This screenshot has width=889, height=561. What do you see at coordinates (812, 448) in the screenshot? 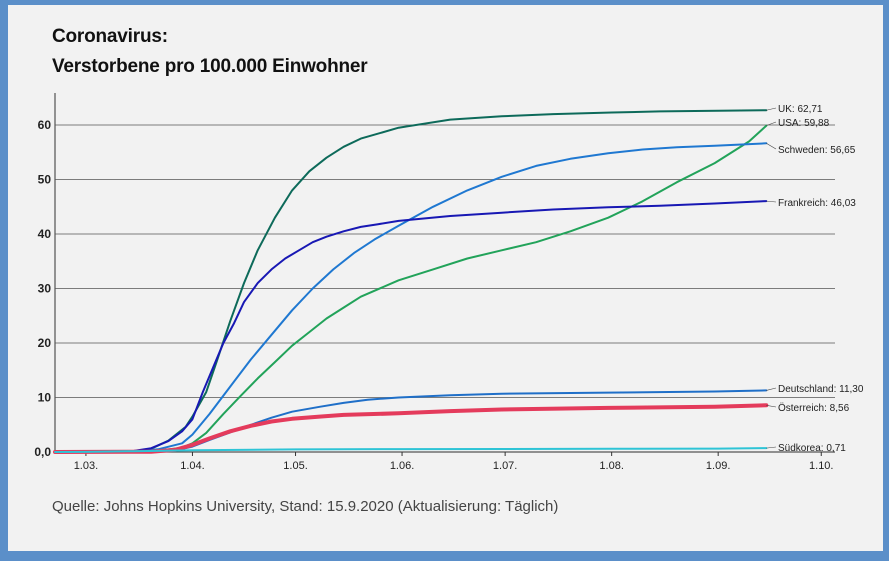
I see `series-label-südkorea: Südkorea: 0,71` at bounding box center [812, 448].